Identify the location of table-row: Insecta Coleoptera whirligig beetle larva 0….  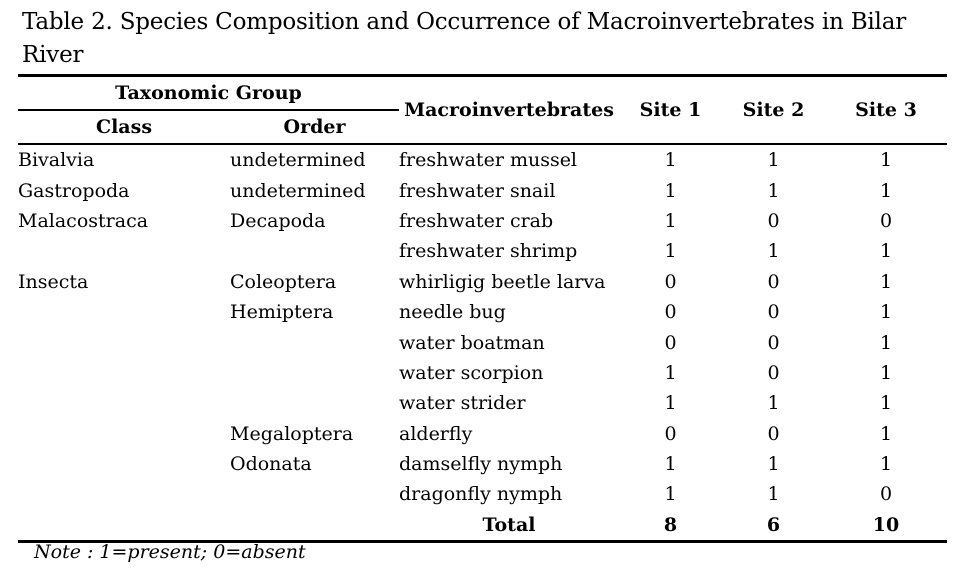
(482, 282).